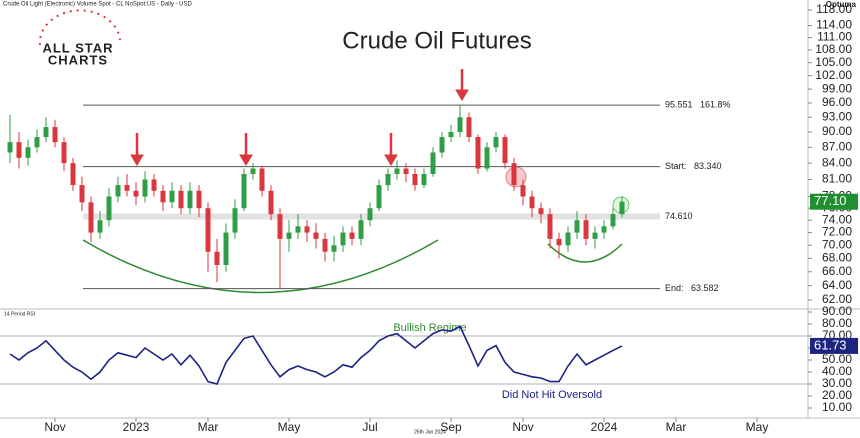 Image resolution: width=860 pixels, height=438 pixels. I want to click on rsi-title: 14 Period RSI, so click(19, 314).